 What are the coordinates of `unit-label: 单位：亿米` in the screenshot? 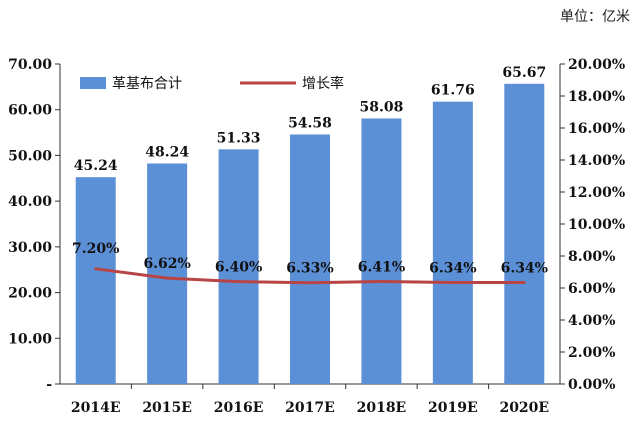 It's located at (595, 17).